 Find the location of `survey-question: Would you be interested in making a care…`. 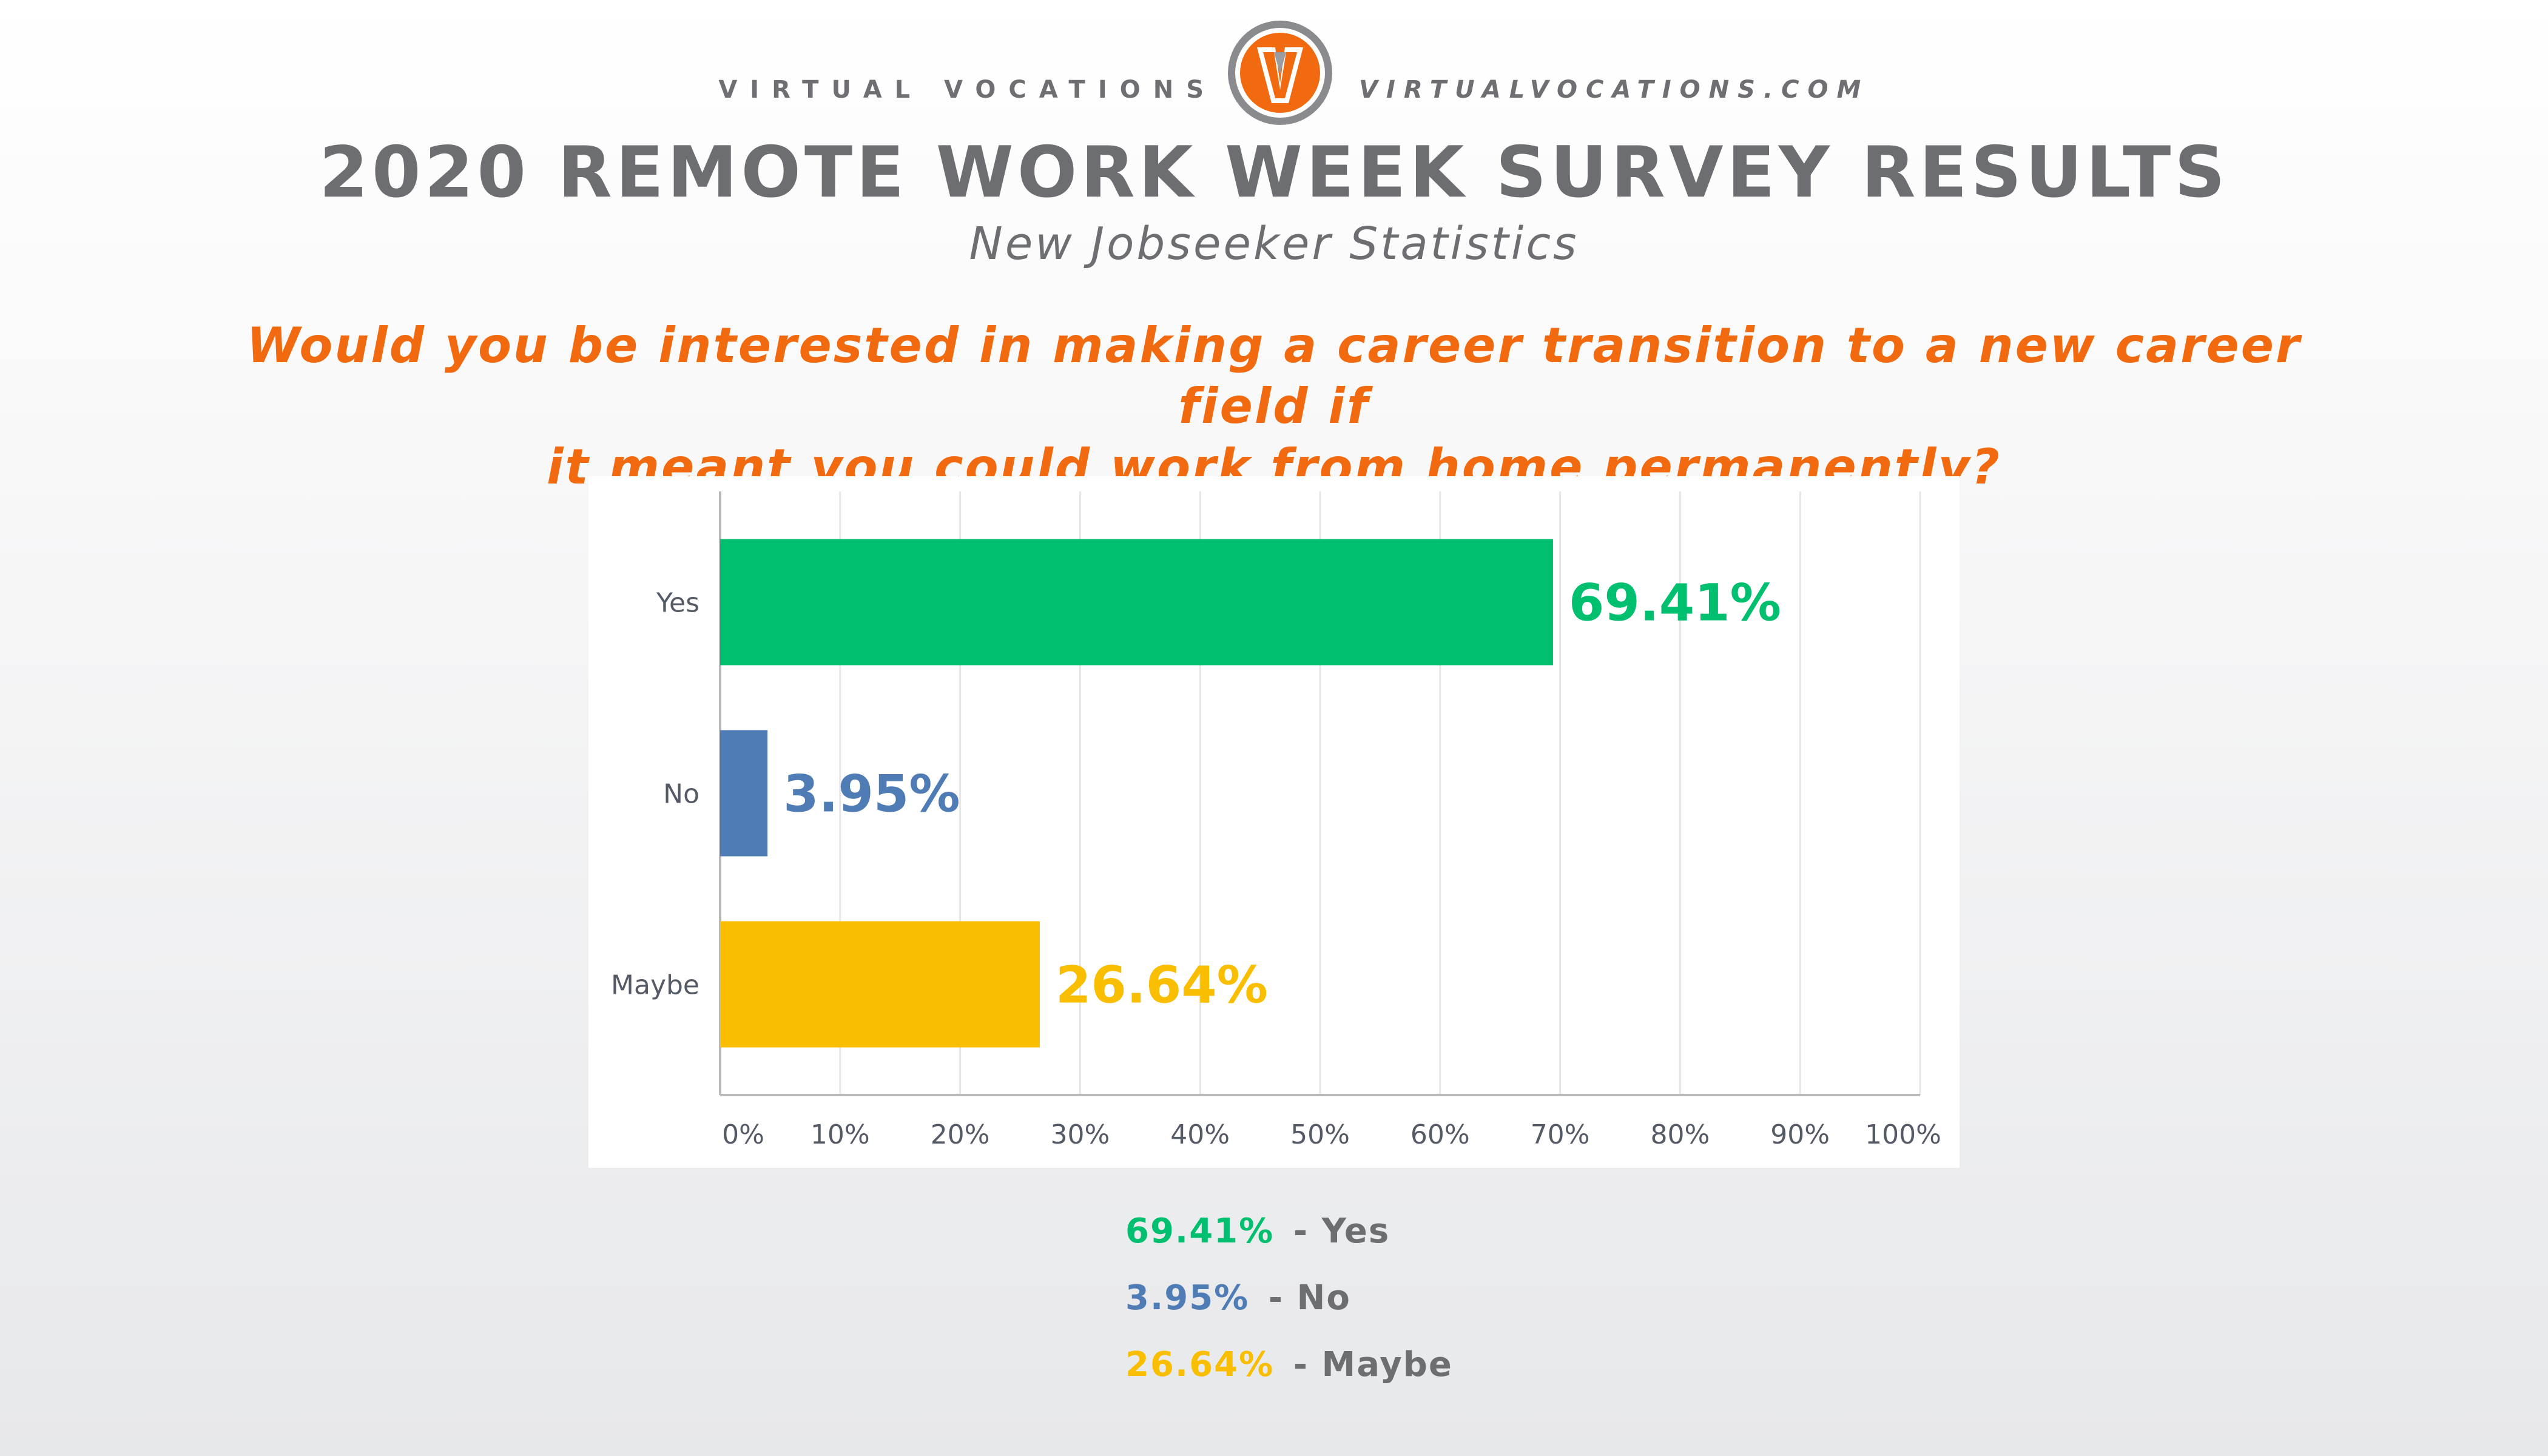

survey-question: Would you be interested in making a care… is located at coordinates (1274, 406).